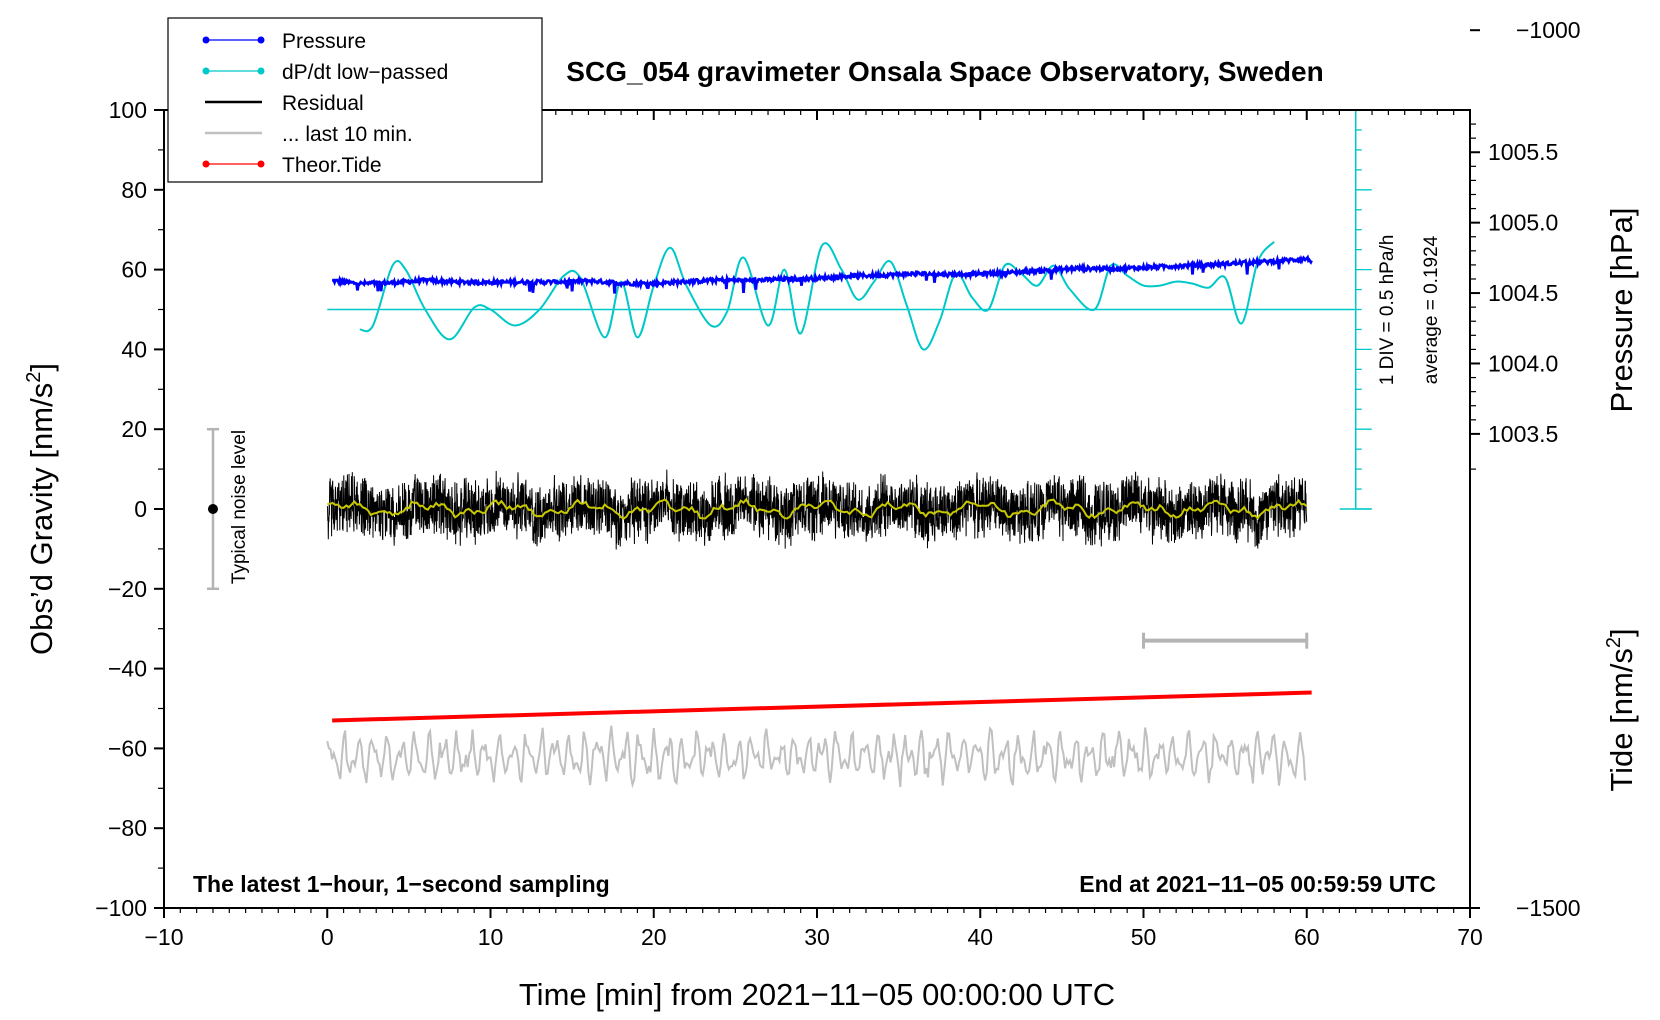 Image resolution: width=1660 pixels, height=1020 pixels. What do you see at coordinates (212, 509) in the screenshot?
I see `noise-bar-center-dot` at bounding box center [212, 509].